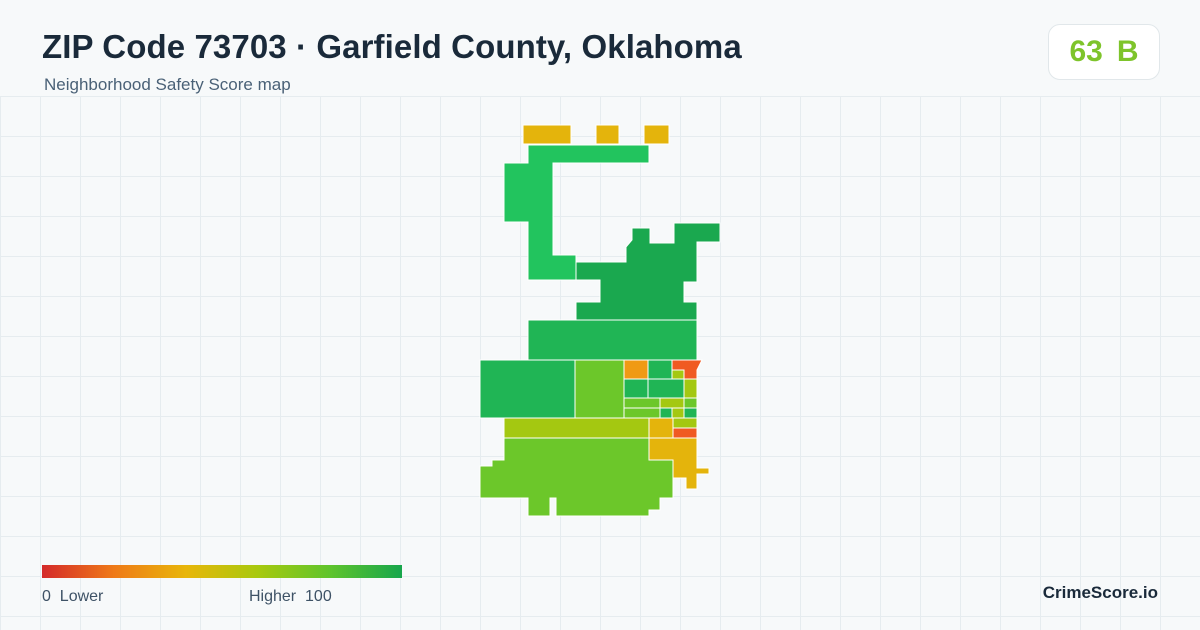 This screenshot has width=1200, height=630. Describe the element at coordinates (1127, 51) in the screenshot. I see `safety-score-grade: B` at that location.